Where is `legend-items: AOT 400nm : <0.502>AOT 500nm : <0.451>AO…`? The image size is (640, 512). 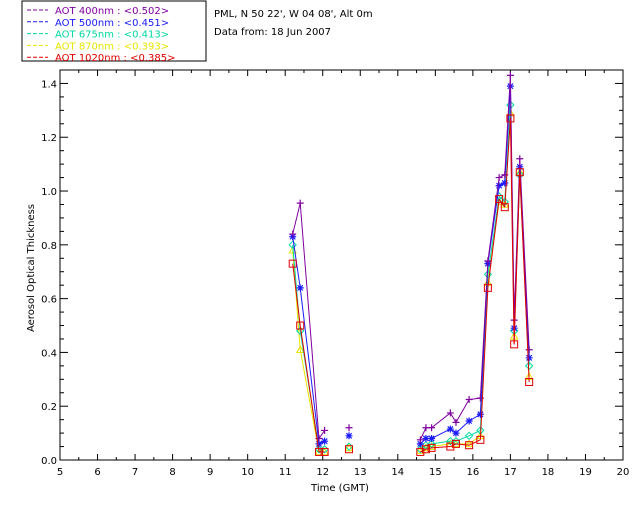 legend-items: AOT 400nm : <0.502>AOT 500nm : <0.451>AO… is located at coordinates (101, 35).